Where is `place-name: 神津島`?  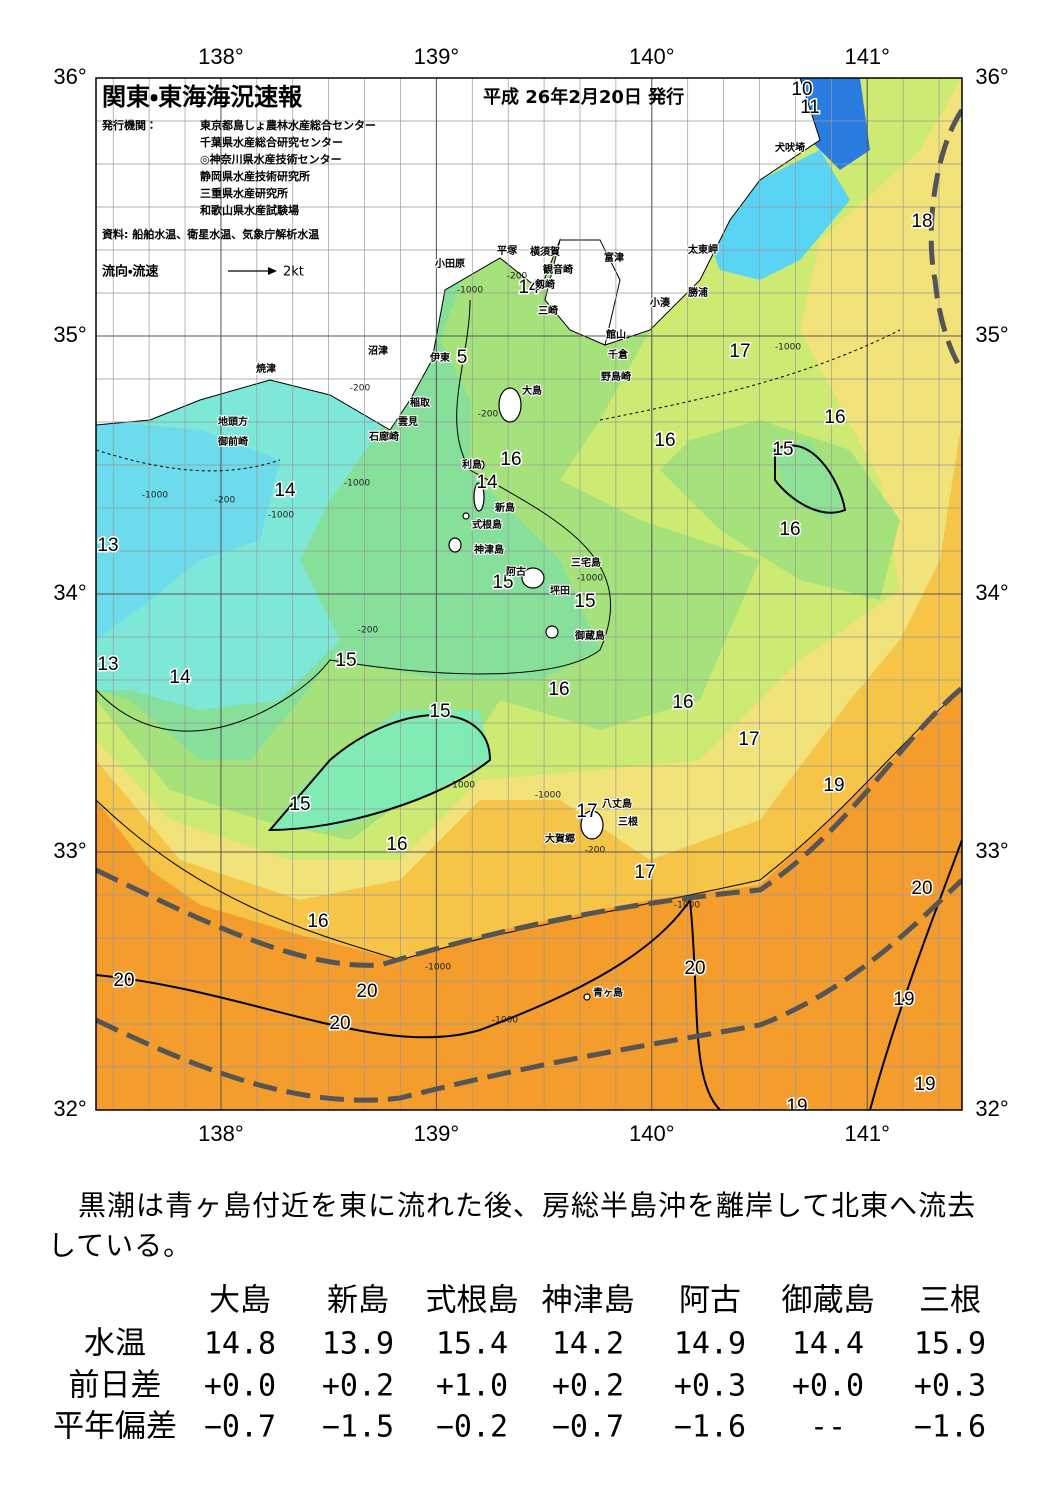
place-name: 神津島 is located at coordinates (488, 549).